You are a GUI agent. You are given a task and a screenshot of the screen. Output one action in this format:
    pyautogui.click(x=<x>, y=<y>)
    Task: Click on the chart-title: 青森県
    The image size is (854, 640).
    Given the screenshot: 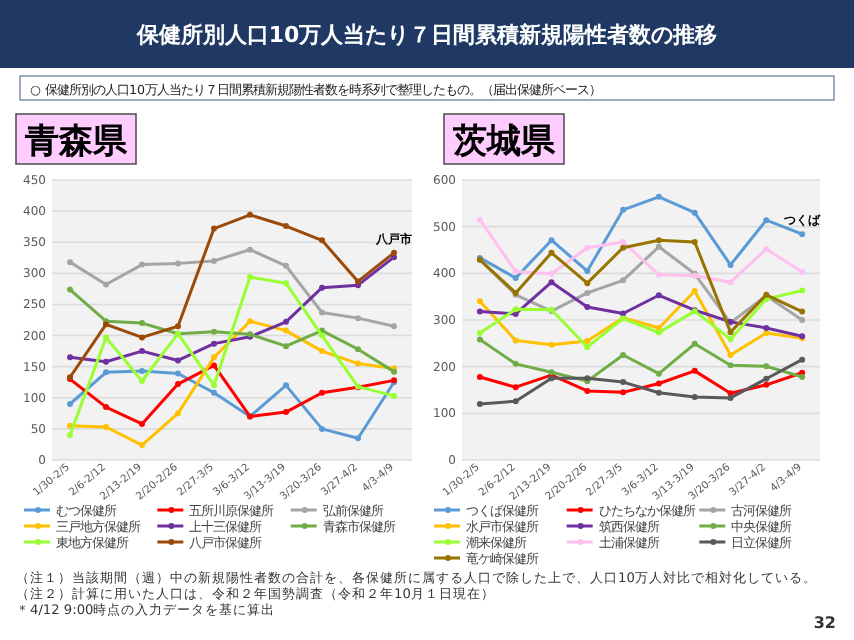 What is the action you would take?
    pyautogui.click(x=76, y=142)
    